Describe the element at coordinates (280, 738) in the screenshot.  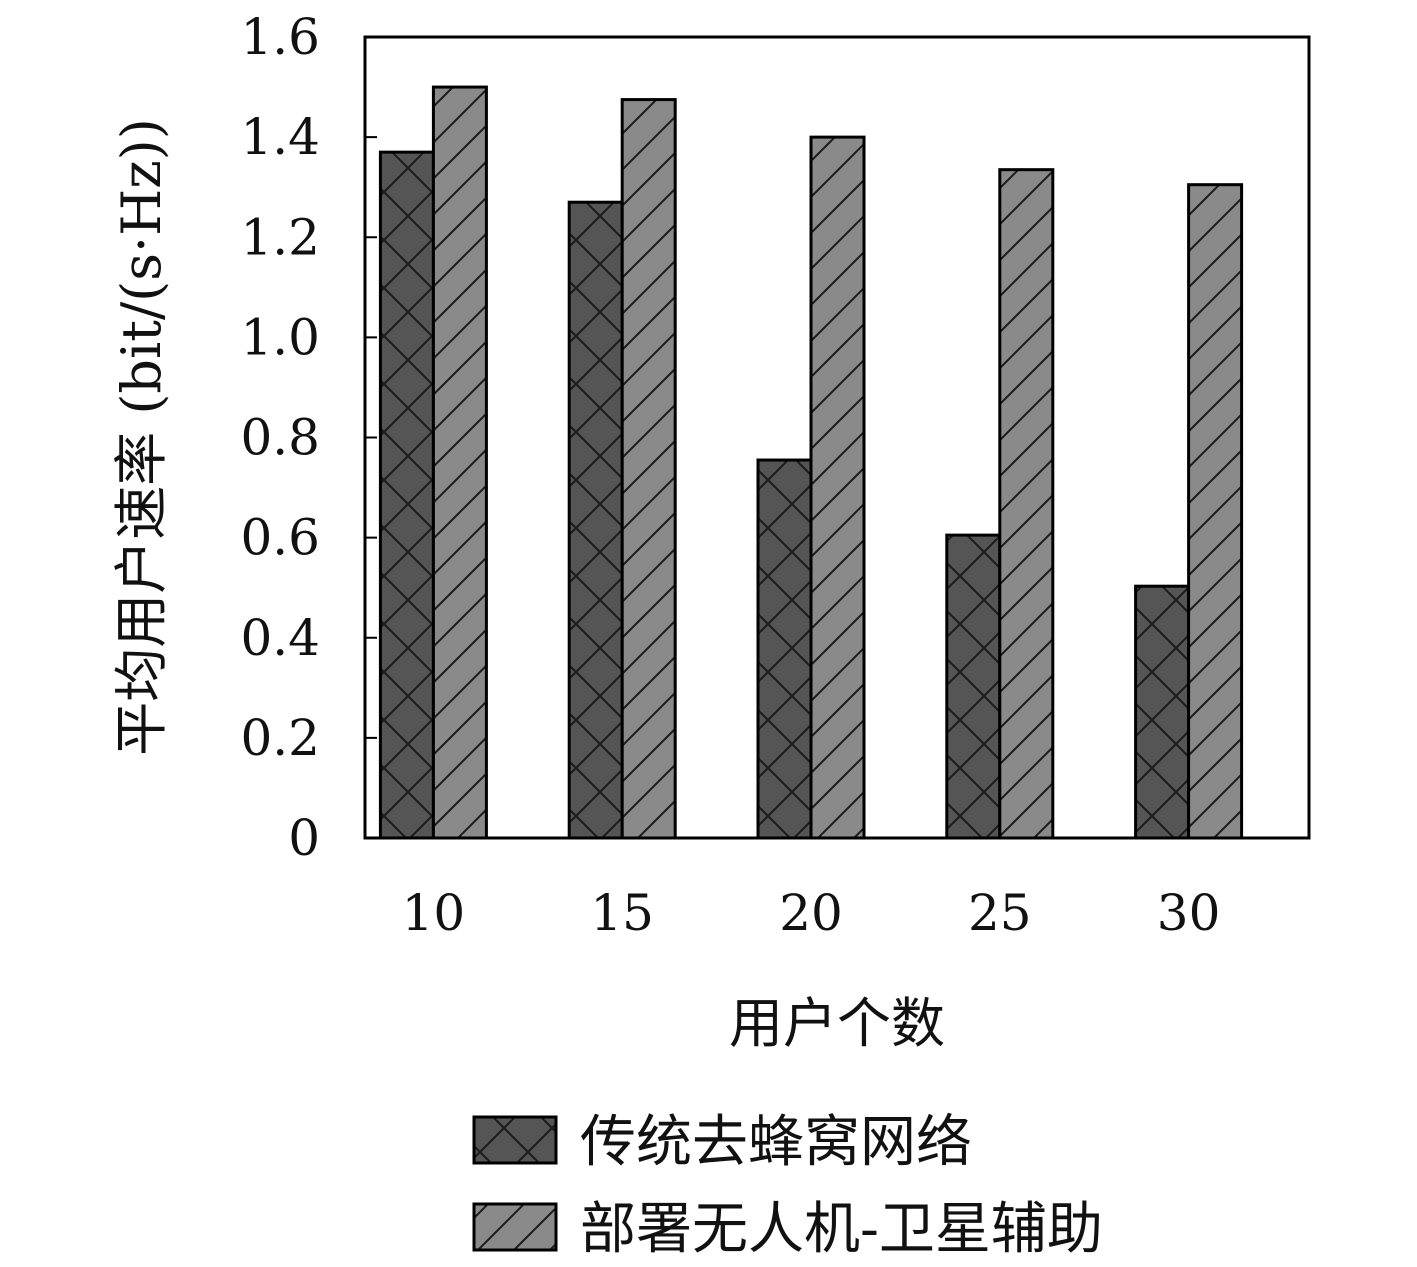
I see `y-tick-label: 0.2` at that location.